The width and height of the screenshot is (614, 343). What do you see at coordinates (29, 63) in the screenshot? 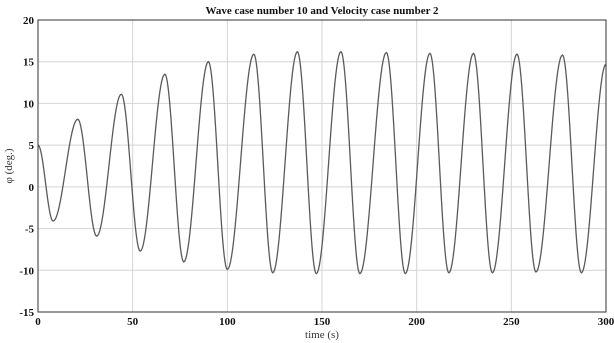
I see `y-tick-label: 15` at bounding box center [29, 63].